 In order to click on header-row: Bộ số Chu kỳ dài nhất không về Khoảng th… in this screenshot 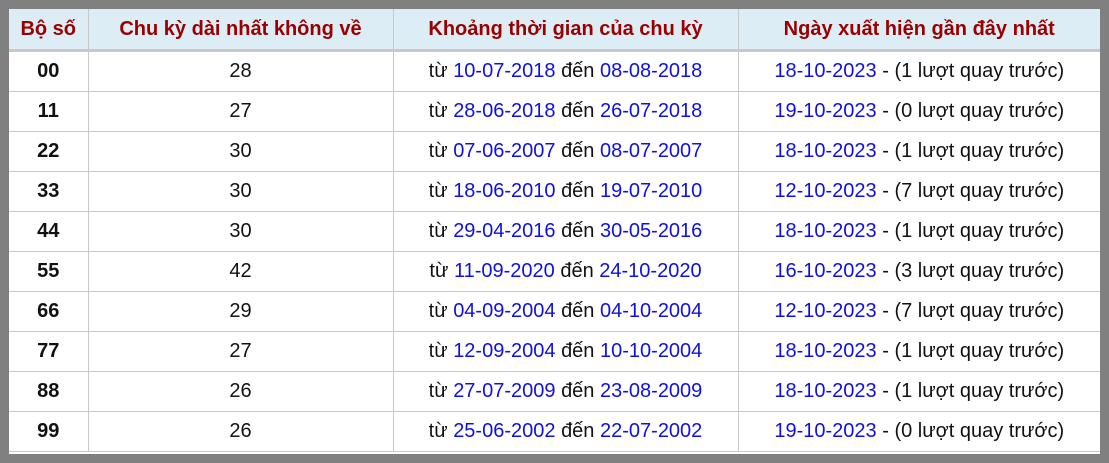, I will do `click(554, 30)`.